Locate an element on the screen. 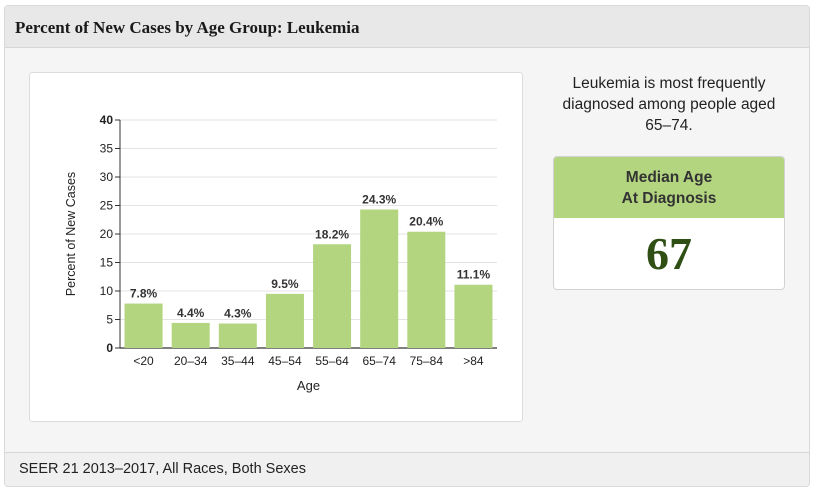 The width and height of the screenshot is (814, 491). x-tick-label: 45–54 is located at coordinates (285, 361).